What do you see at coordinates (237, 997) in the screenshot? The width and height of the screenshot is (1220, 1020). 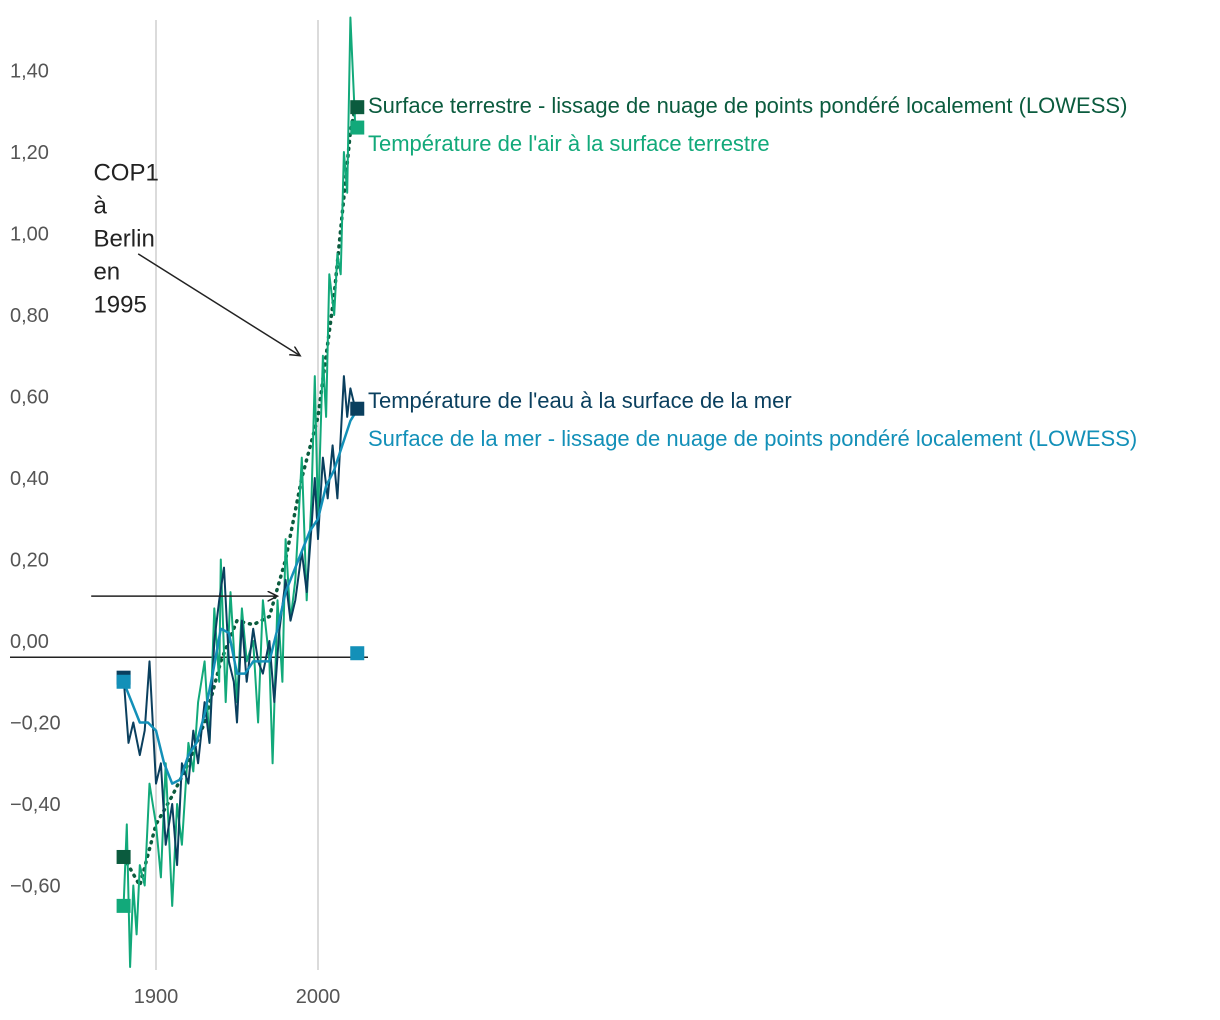 I see `x-axis: 1900 2000` at bounding box center [237, 997].